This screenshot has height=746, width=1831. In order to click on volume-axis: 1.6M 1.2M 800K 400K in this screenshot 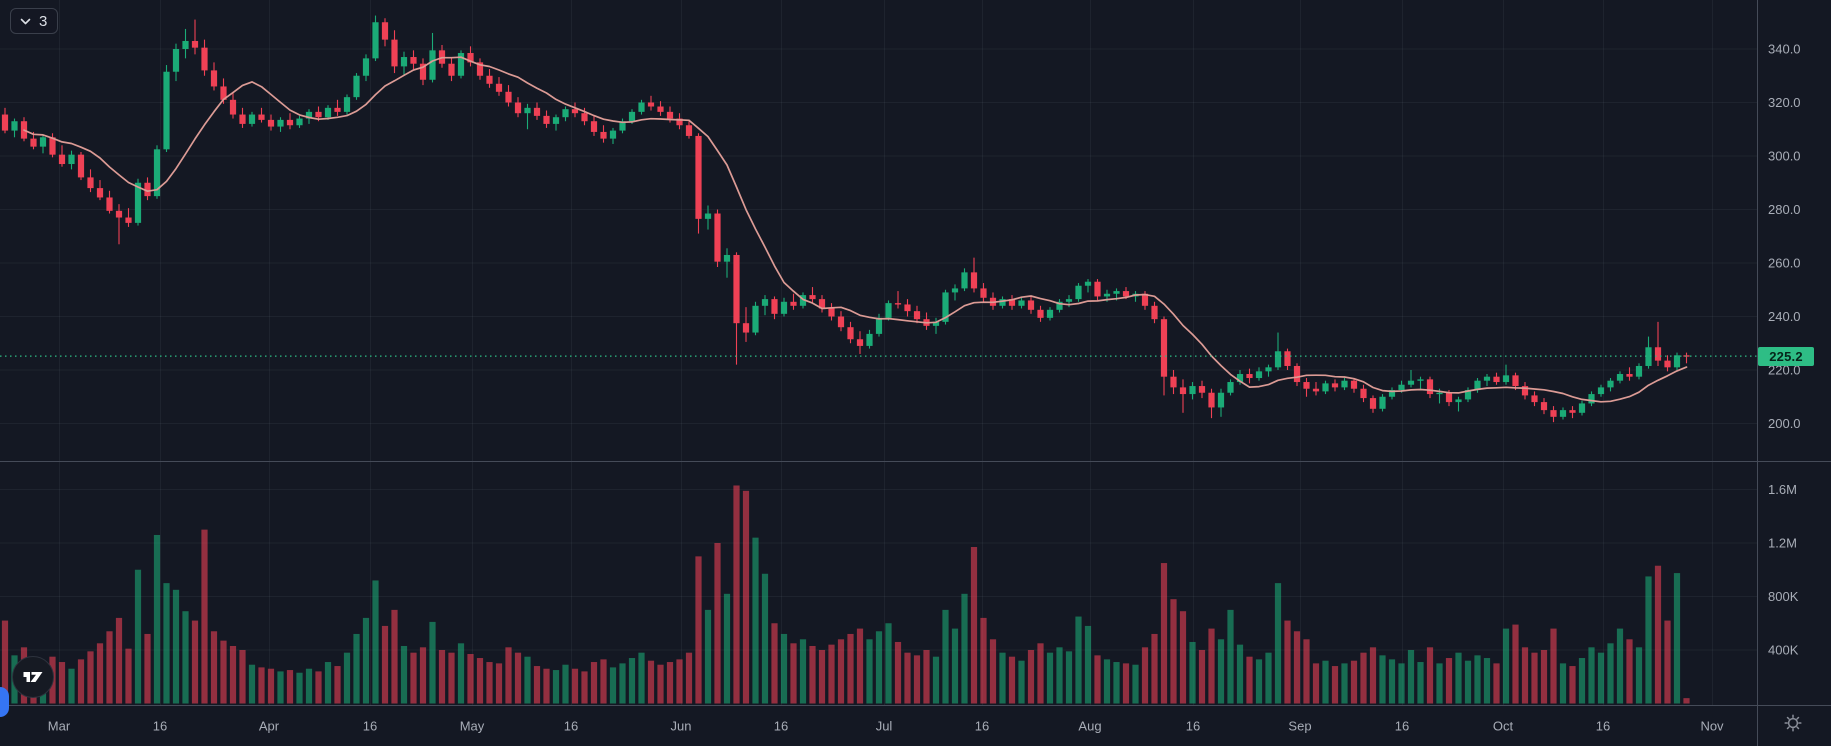, I will do `click(1783, 570)`.